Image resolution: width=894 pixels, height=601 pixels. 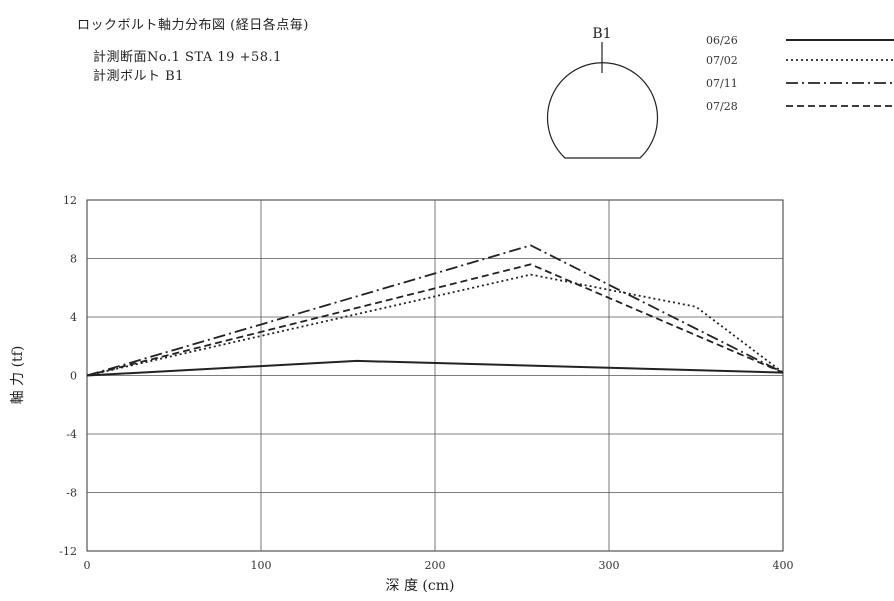 What do you see at coordinates (800, 83) in the screenshot?
I see `legend-item: 07/11` at bounding box center [800, 83].